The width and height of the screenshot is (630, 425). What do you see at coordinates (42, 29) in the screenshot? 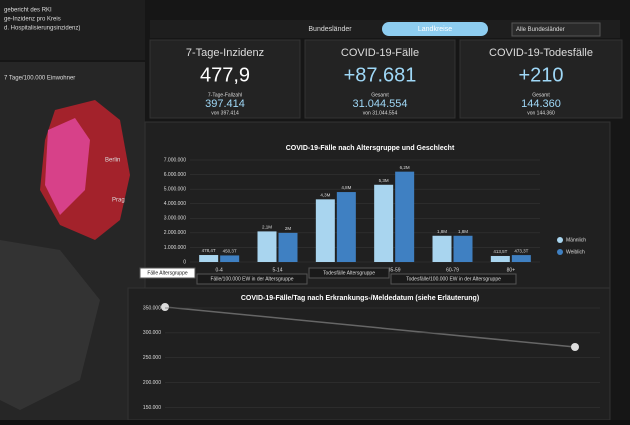
I see `header-line: d. Hospitalisierungsinzidenz)` at bounding box center [42, 29].